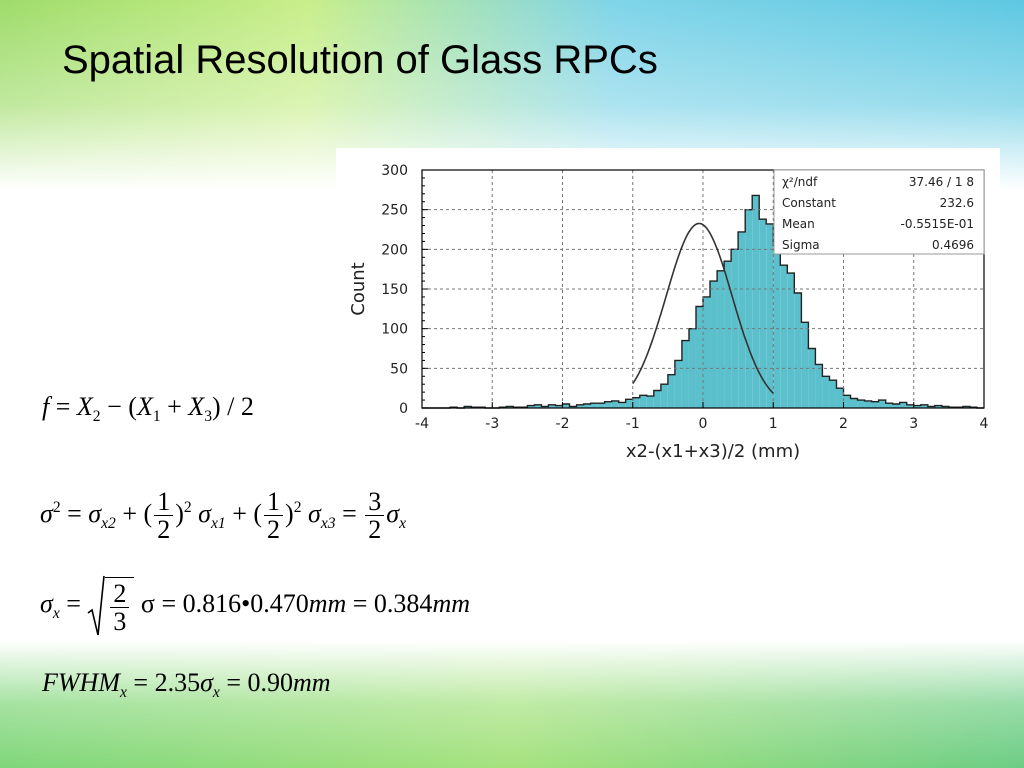  What do you see at coordinates (879, 212) in the screenshot?
I see `stats-box` at bounding box center [879, 212].